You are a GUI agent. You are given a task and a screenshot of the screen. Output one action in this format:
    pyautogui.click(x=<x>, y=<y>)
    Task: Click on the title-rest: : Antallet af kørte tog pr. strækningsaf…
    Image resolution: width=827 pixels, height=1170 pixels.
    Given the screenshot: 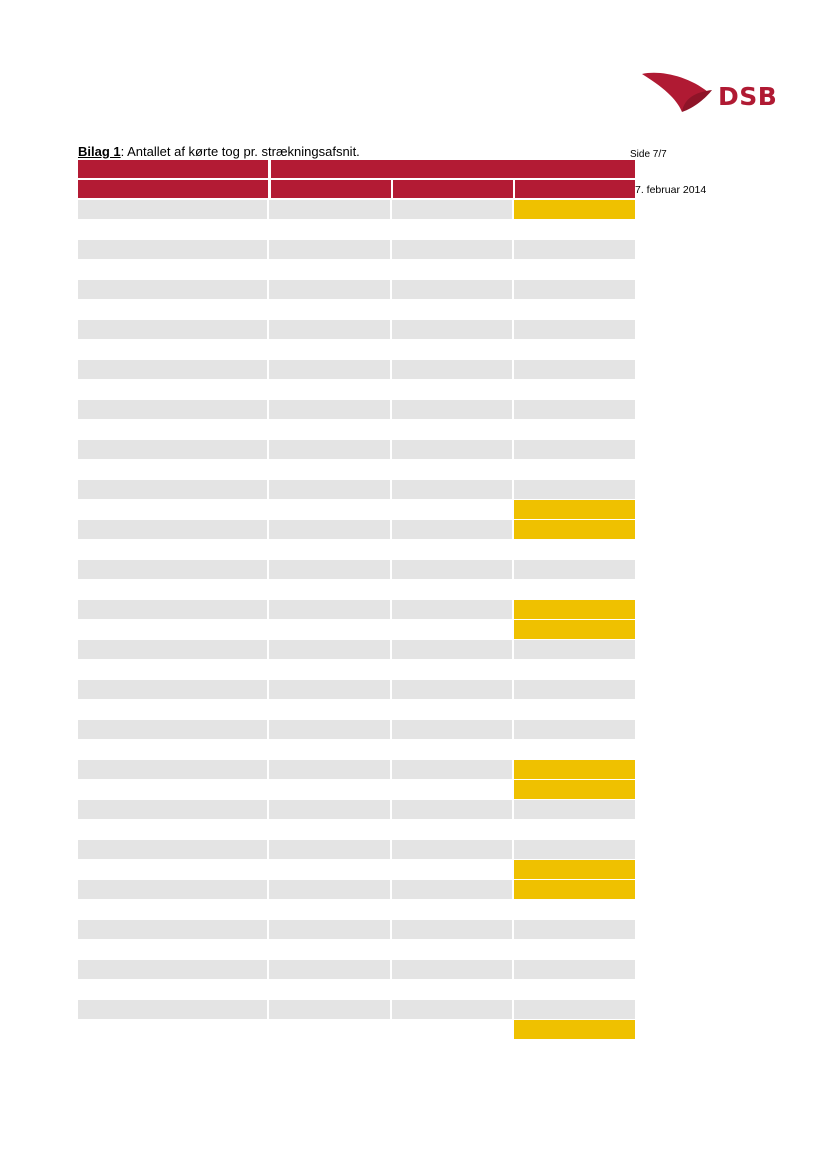 What is the action you would take?
    pyautogui.click(x=240, y=151)
    